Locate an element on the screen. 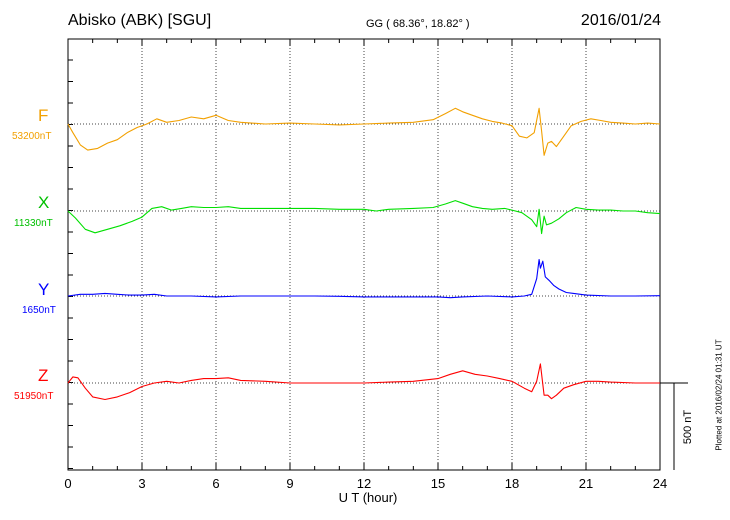 This screenshot has height=520, width=730. baseline-label-x: 11330nT is located at coordinates (33, 223).